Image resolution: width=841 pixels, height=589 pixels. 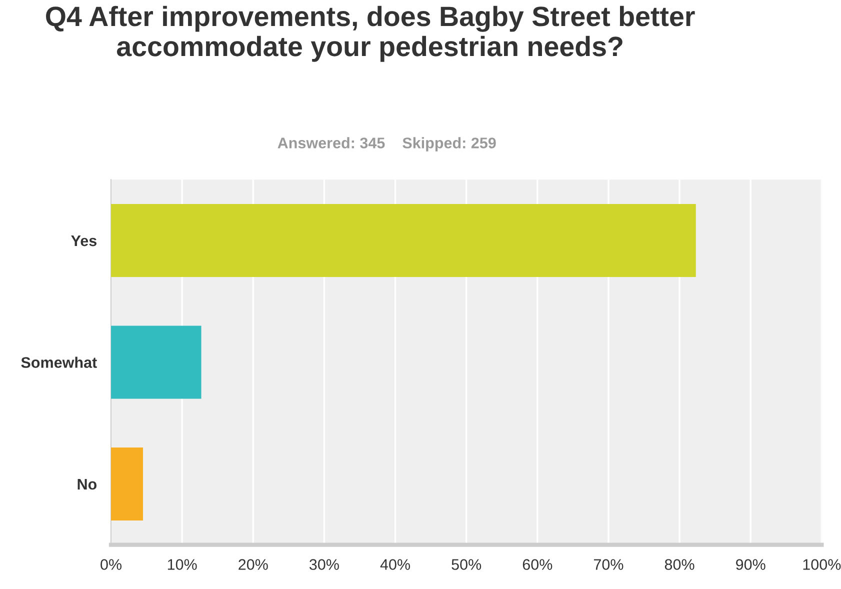 What do you see at coordinates (467, 564) in the screenshot?
I see `x-tick-label: 50%` at bounding box center [467, 564].